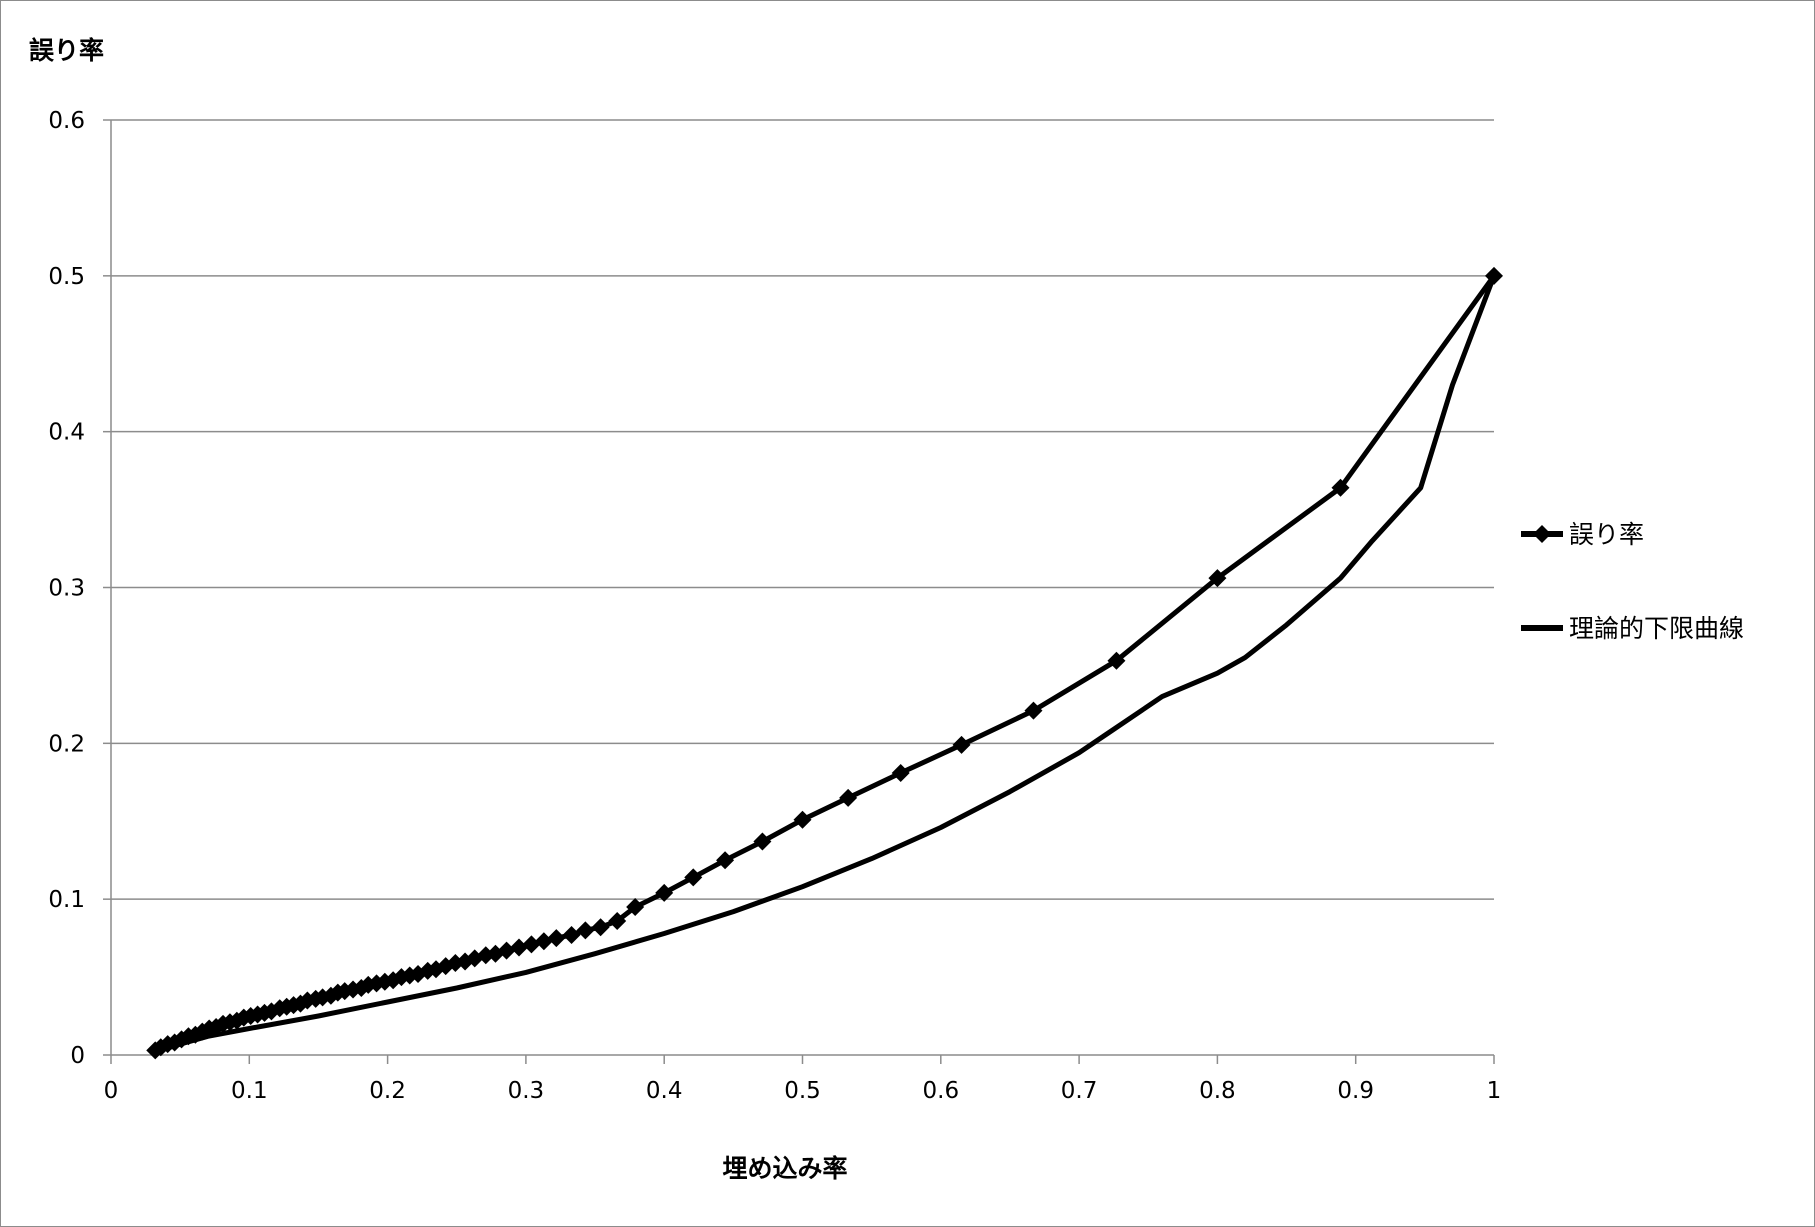 This screenshot has width=1815, height=1227. What do you see at coordinates (66, 900) in the screenshot?
I see `y-tick-label: 0.1` at bounding box center [66, 900].